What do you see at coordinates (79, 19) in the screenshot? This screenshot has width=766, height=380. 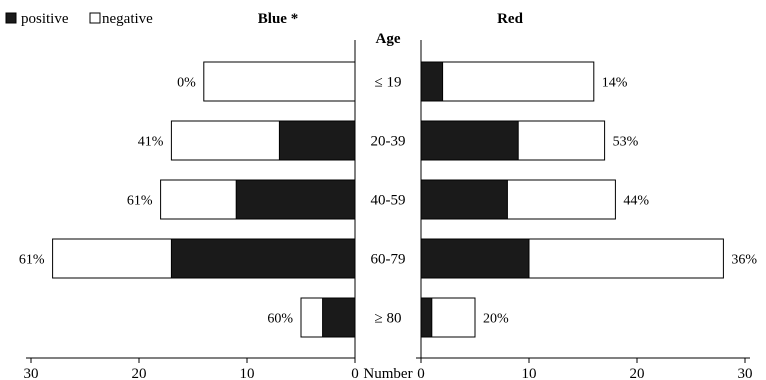 I see `legend: positive negative` at bounding box center [79, 19].